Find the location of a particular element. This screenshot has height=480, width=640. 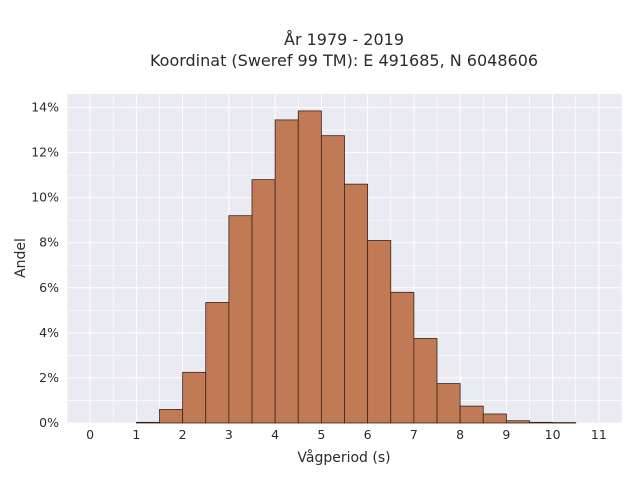

y-tick-label: 10% is located at coordinates (45, 197).